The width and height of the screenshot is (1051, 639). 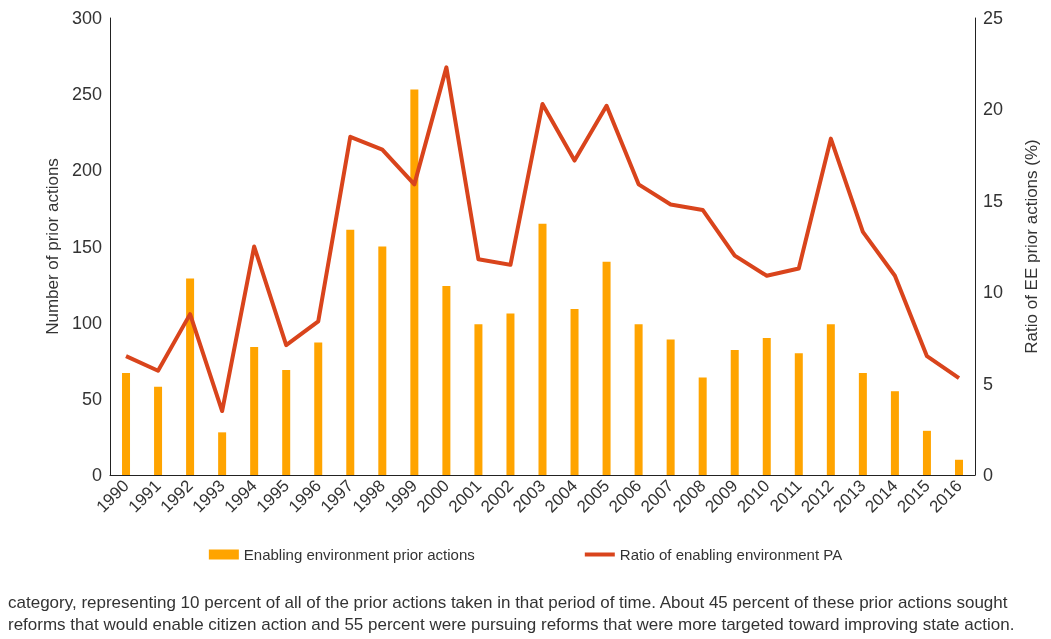 What do you see at coordinates (988, 383) in the screenshot?
I see `y2-tick-label: 5` at bounding box center [988, 383].